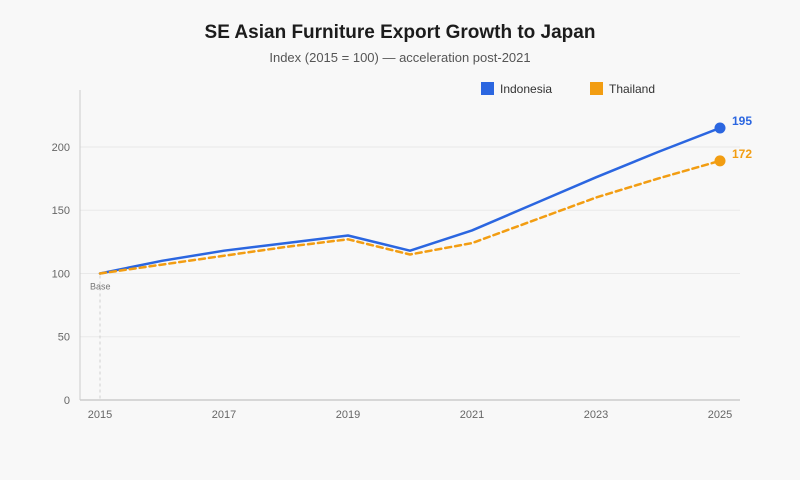 This screenshot has width=800, height=480. Describe the element at coordinates (61, 148) in the screenshot. I see `y-tick-label: 200` at that location.